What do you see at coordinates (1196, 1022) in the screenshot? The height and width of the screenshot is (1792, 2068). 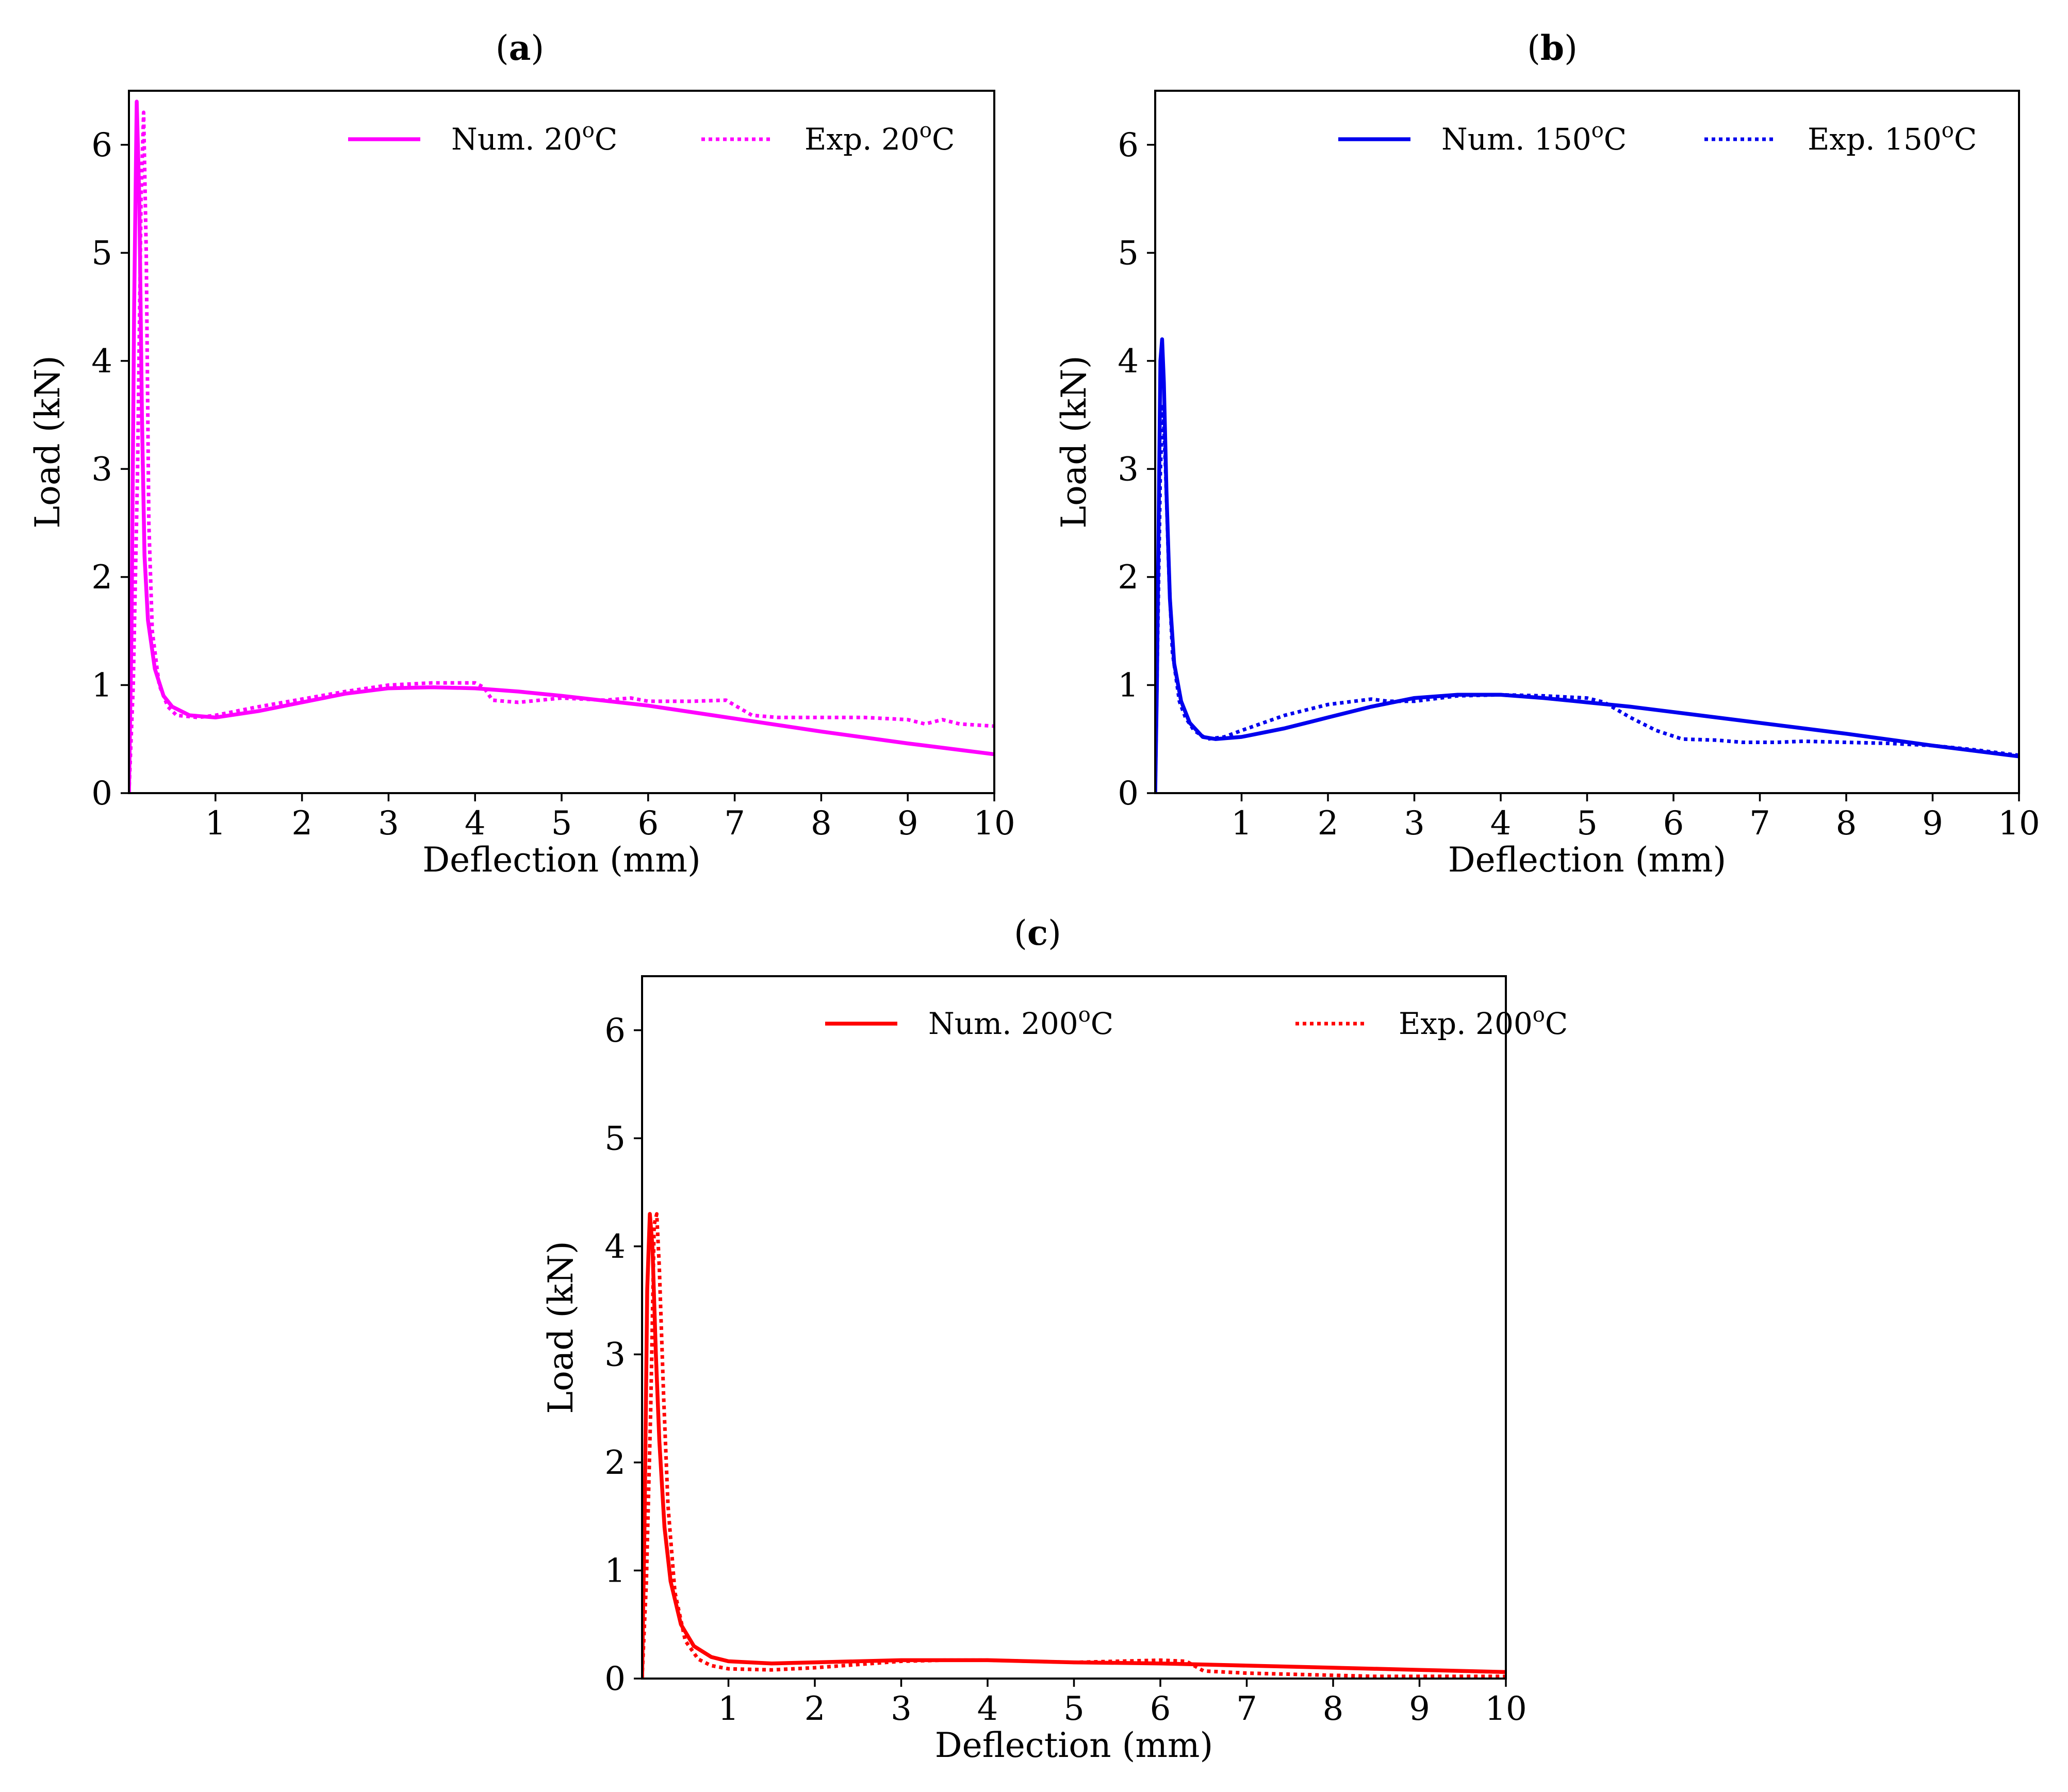 I see `legend: Num. 200oC Exp. 200oC` at bounding box center [1196, 1022].